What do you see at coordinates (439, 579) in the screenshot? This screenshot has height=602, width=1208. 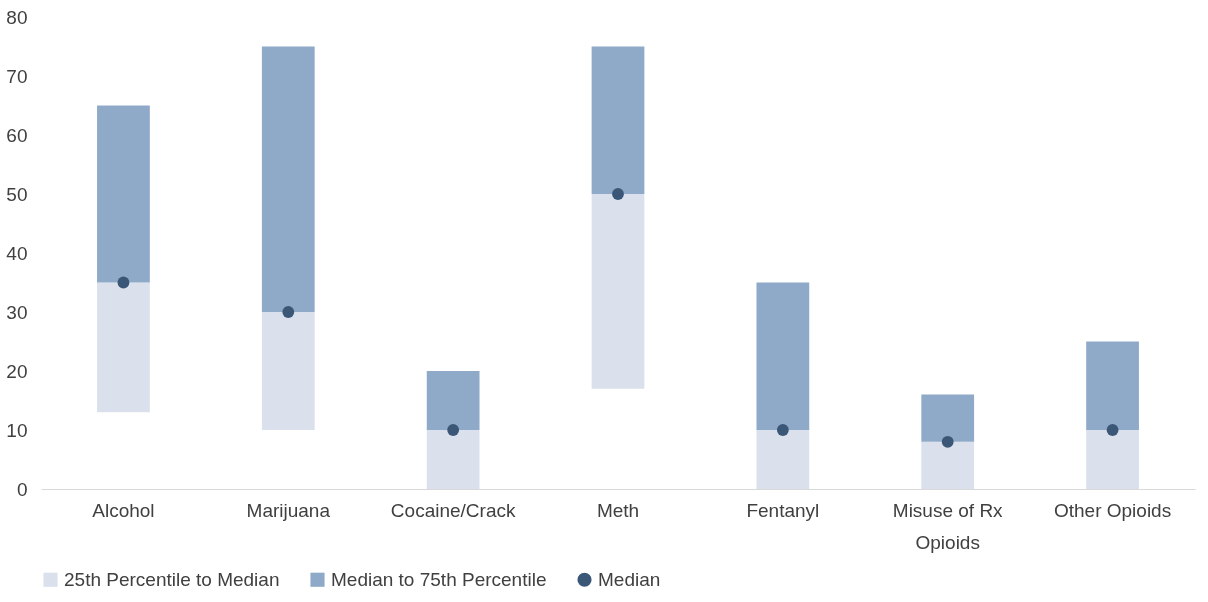 I see `legend-label: Median to 75th Percentile` at bounding box center [439, 579].